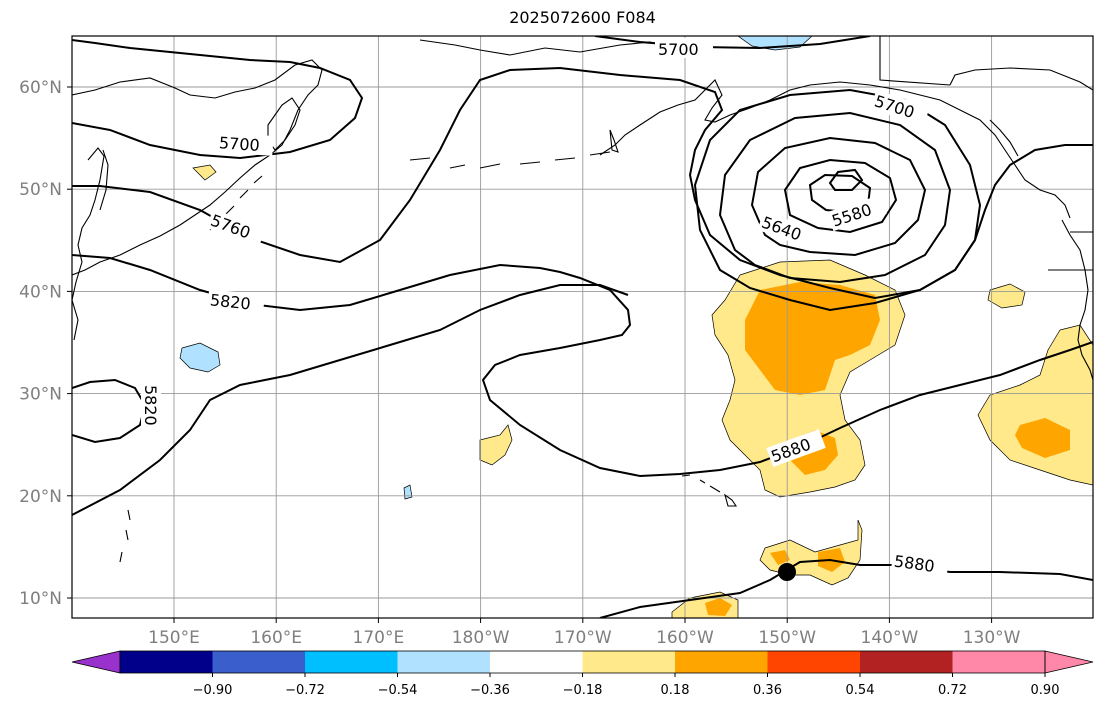 The width and height of the screenshot is (1105, 712). I want to click on coastline-japan-south, so click(75, 320).